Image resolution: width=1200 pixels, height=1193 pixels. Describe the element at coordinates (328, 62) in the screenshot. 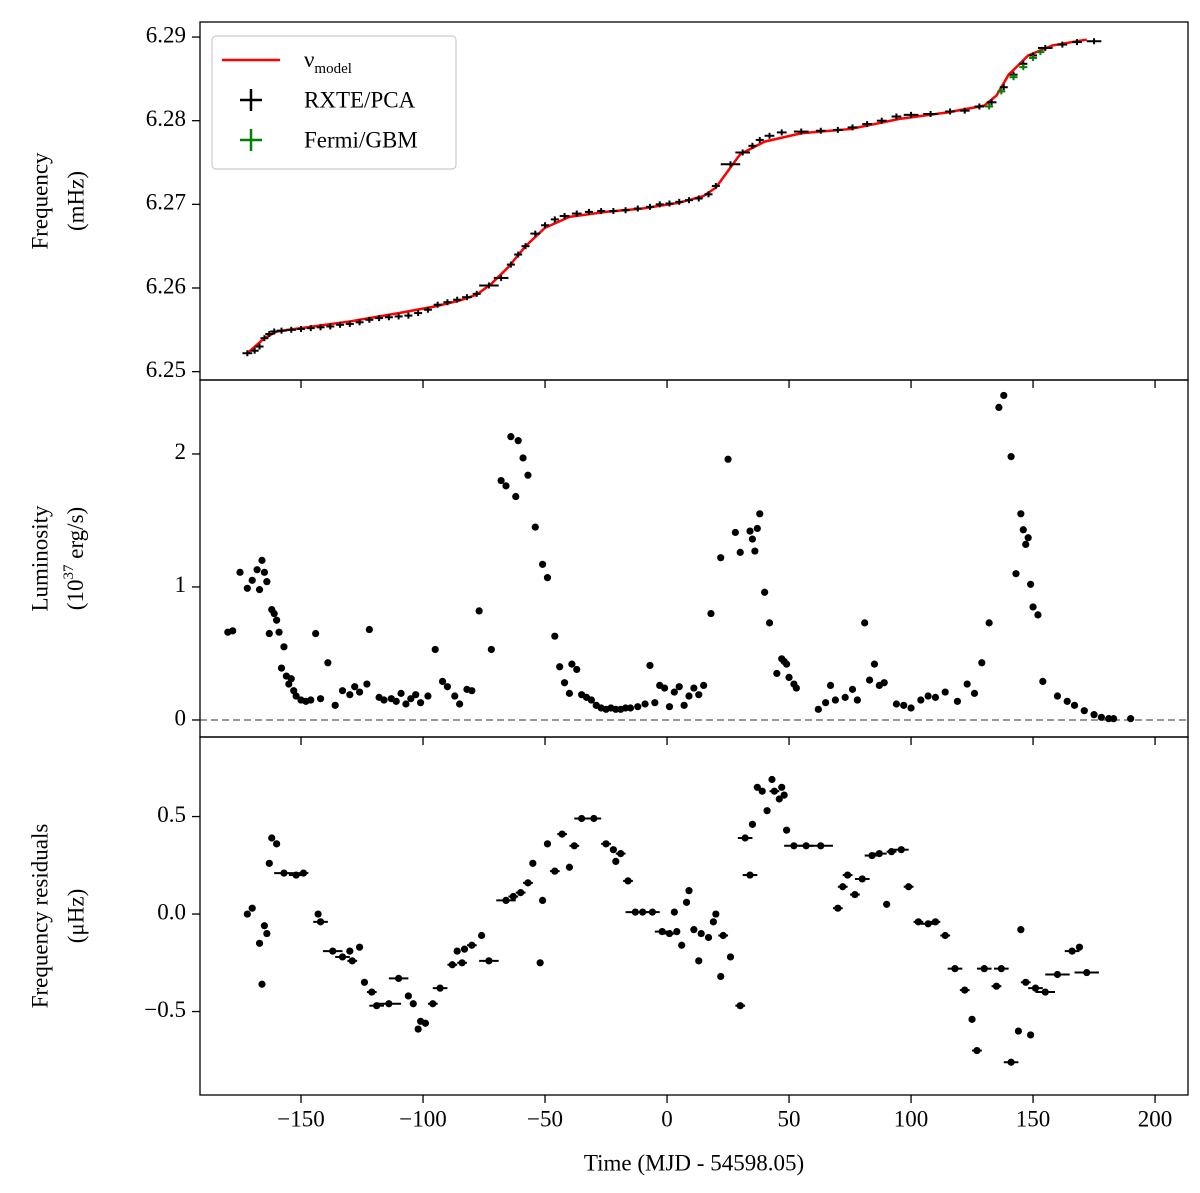

I see `legend-label: νmodel` at that location.